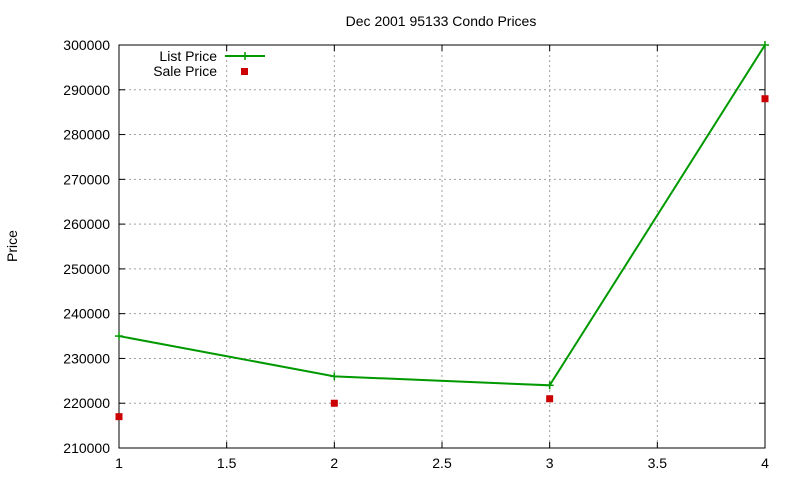 The width and height of the screenshot is (800, 480). I want to click on y-tick-label: 290000, so click(86, 90).